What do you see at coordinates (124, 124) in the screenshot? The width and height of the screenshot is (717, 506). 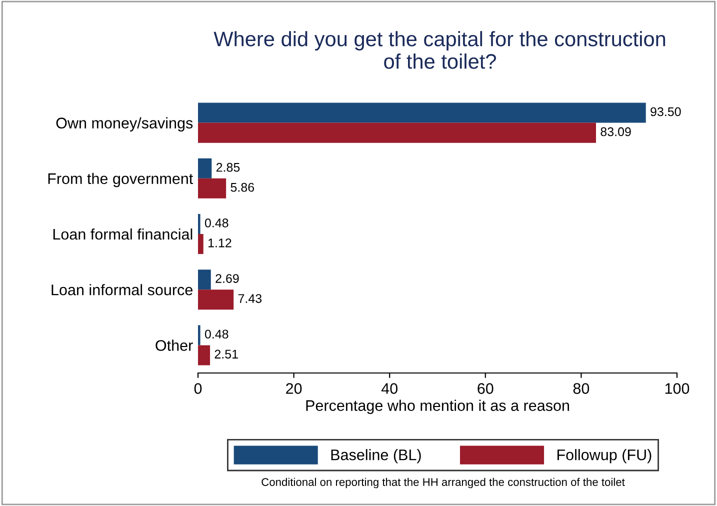 I see `y-tick-label: Own money/savings` at bounding box center [124, 124].